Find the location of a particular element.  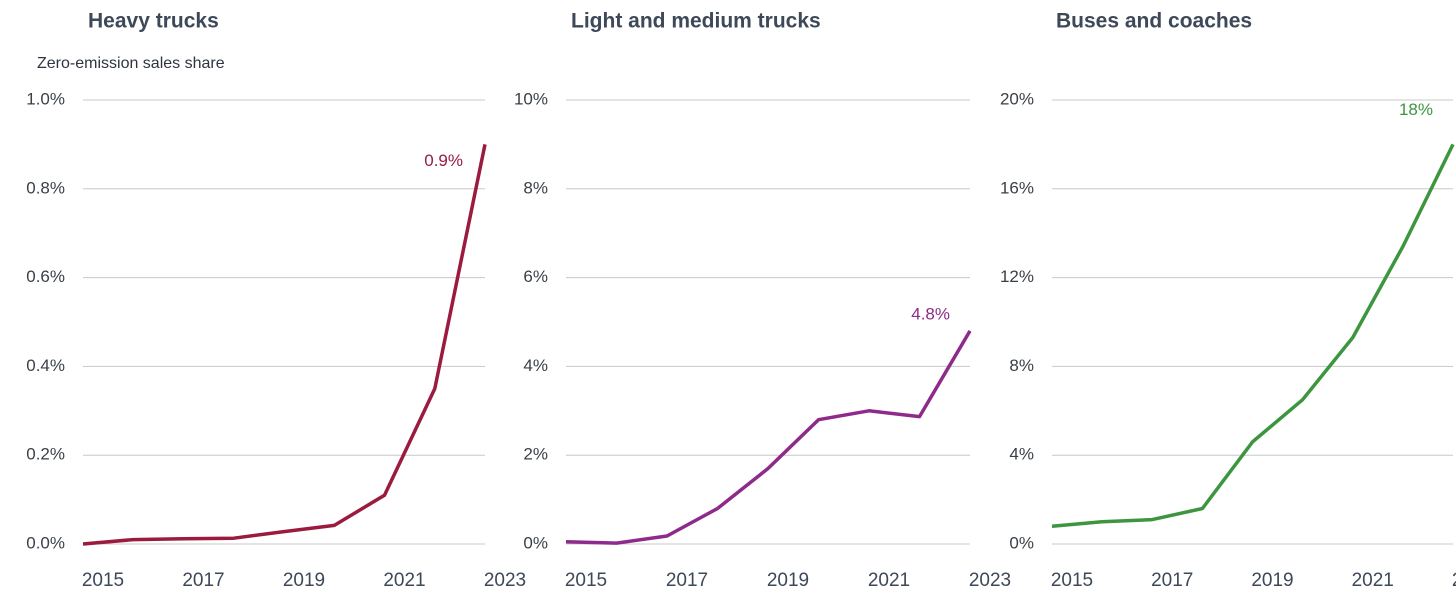

y-axis-label: Zero-emission sales share is located at coordinates (131, 63).